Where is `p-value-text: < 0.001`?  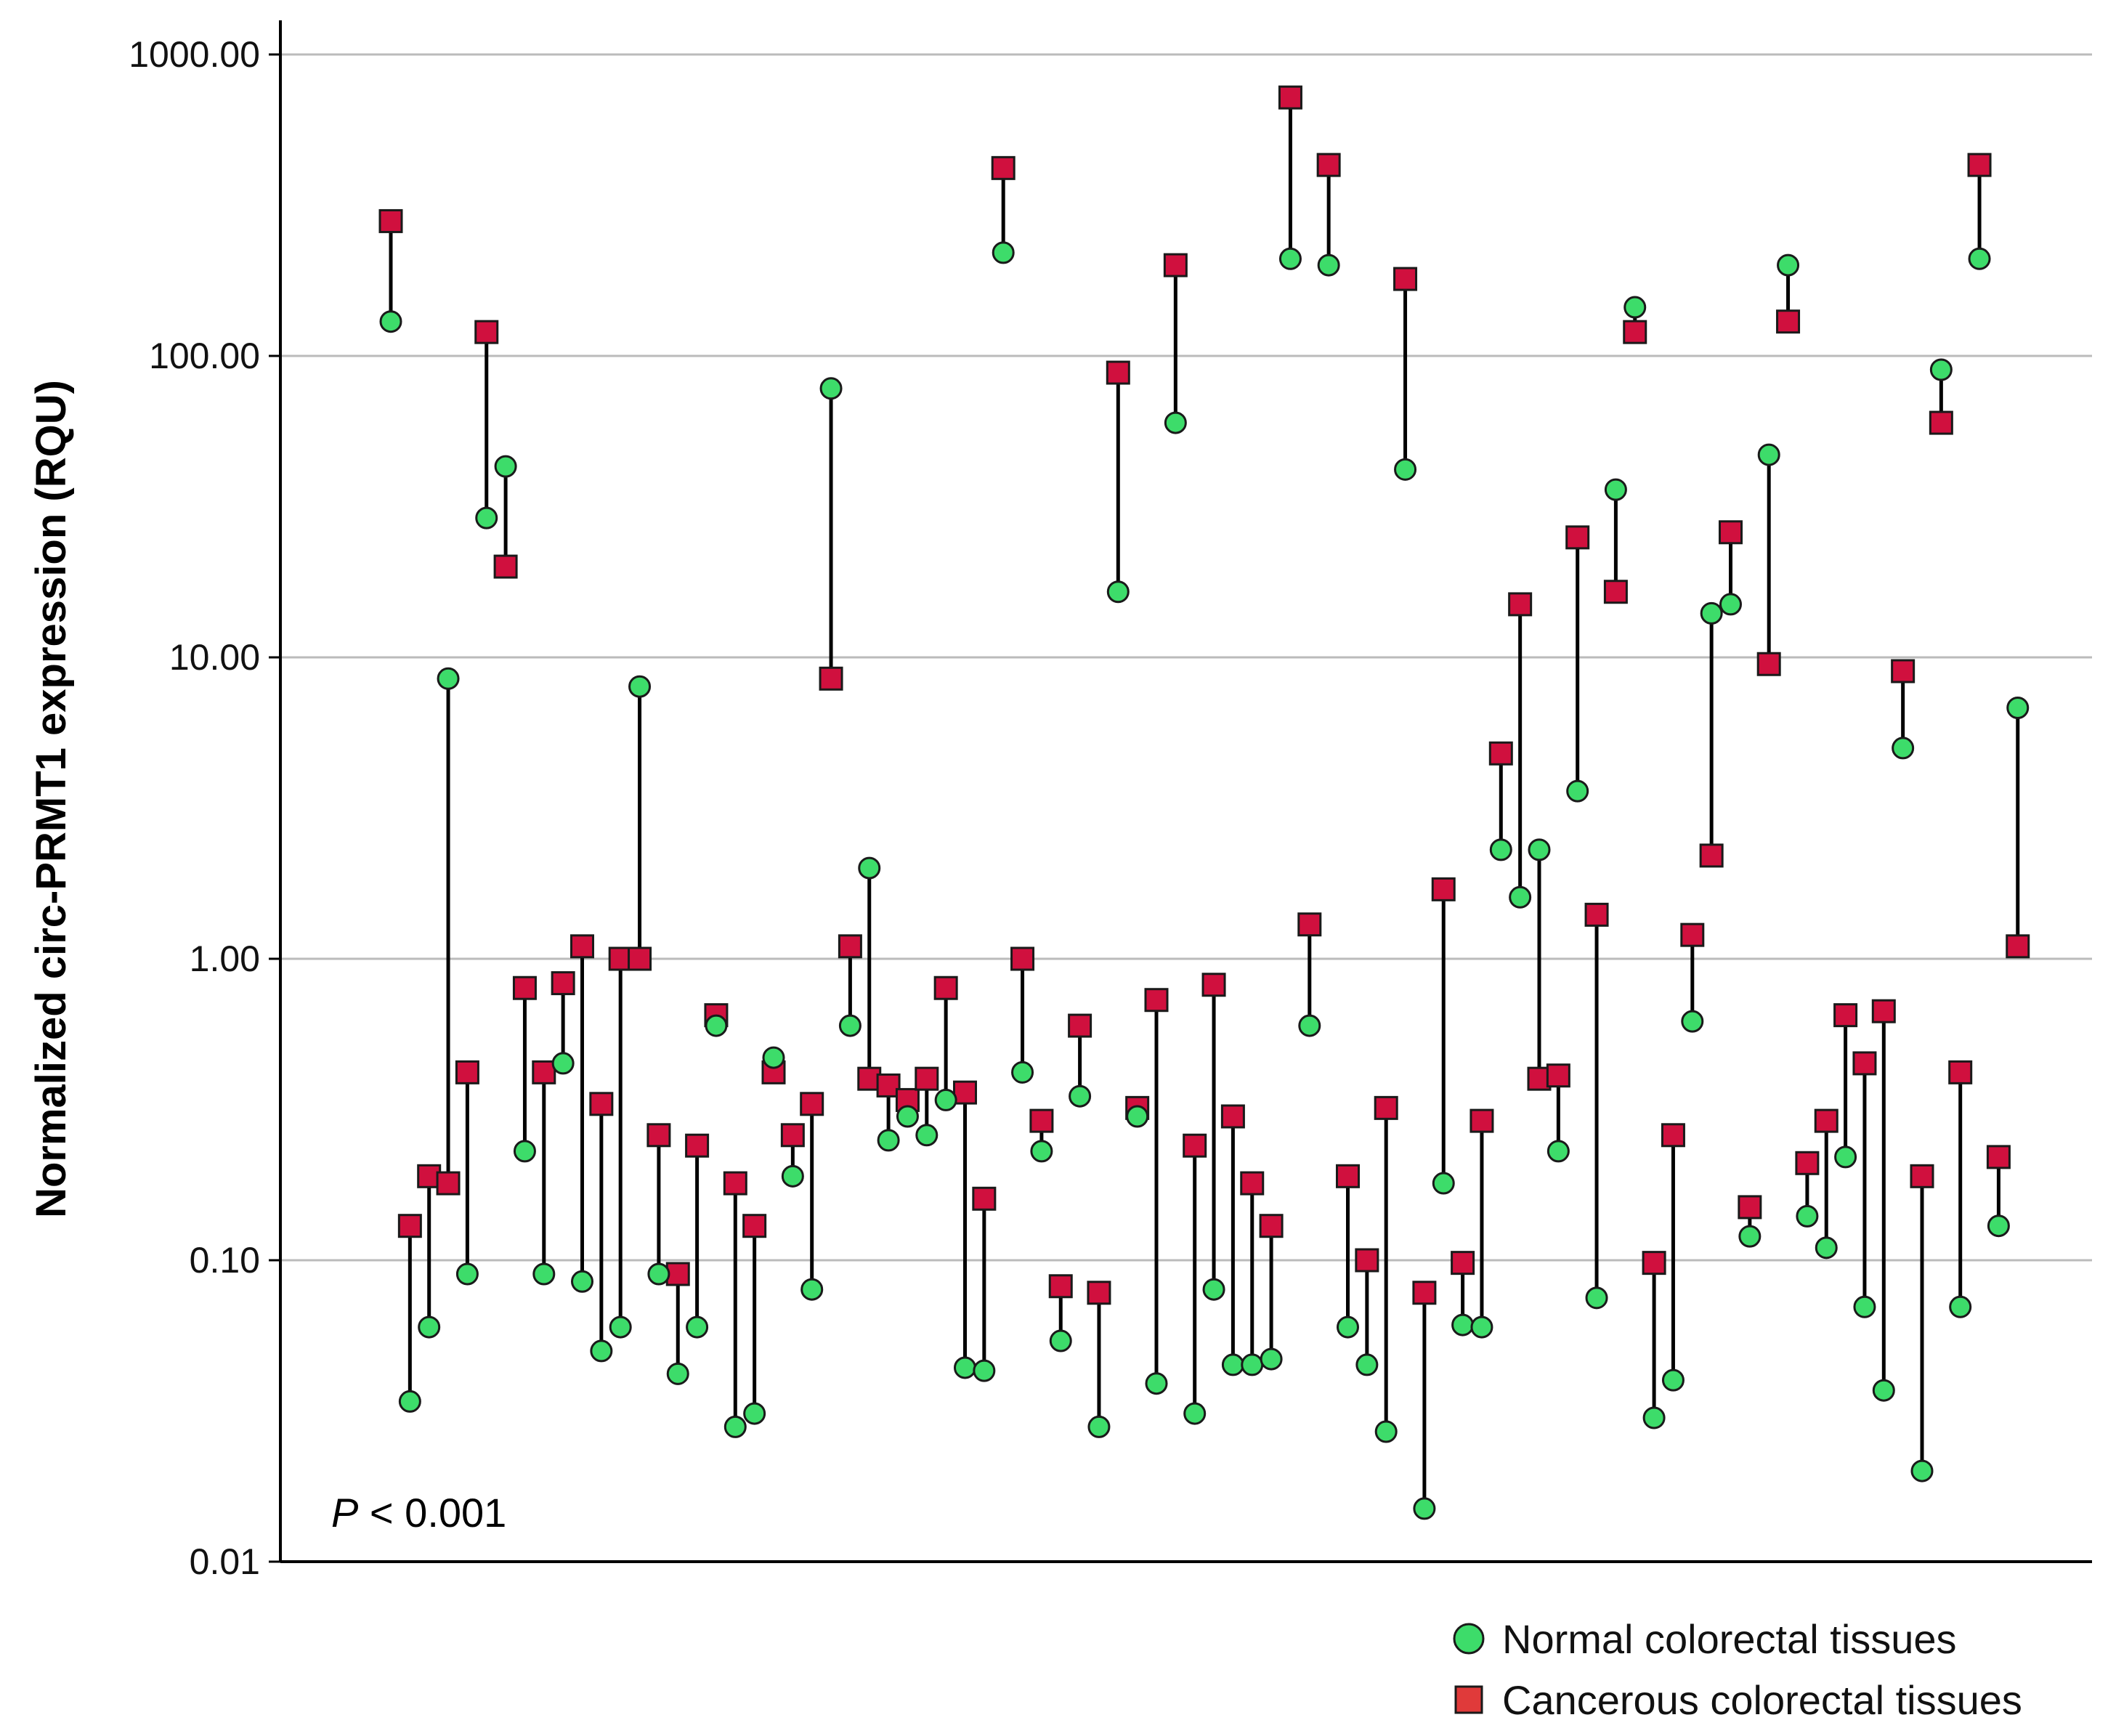
p-value-text: < 0.001 is located at coordinates (432, 1513).